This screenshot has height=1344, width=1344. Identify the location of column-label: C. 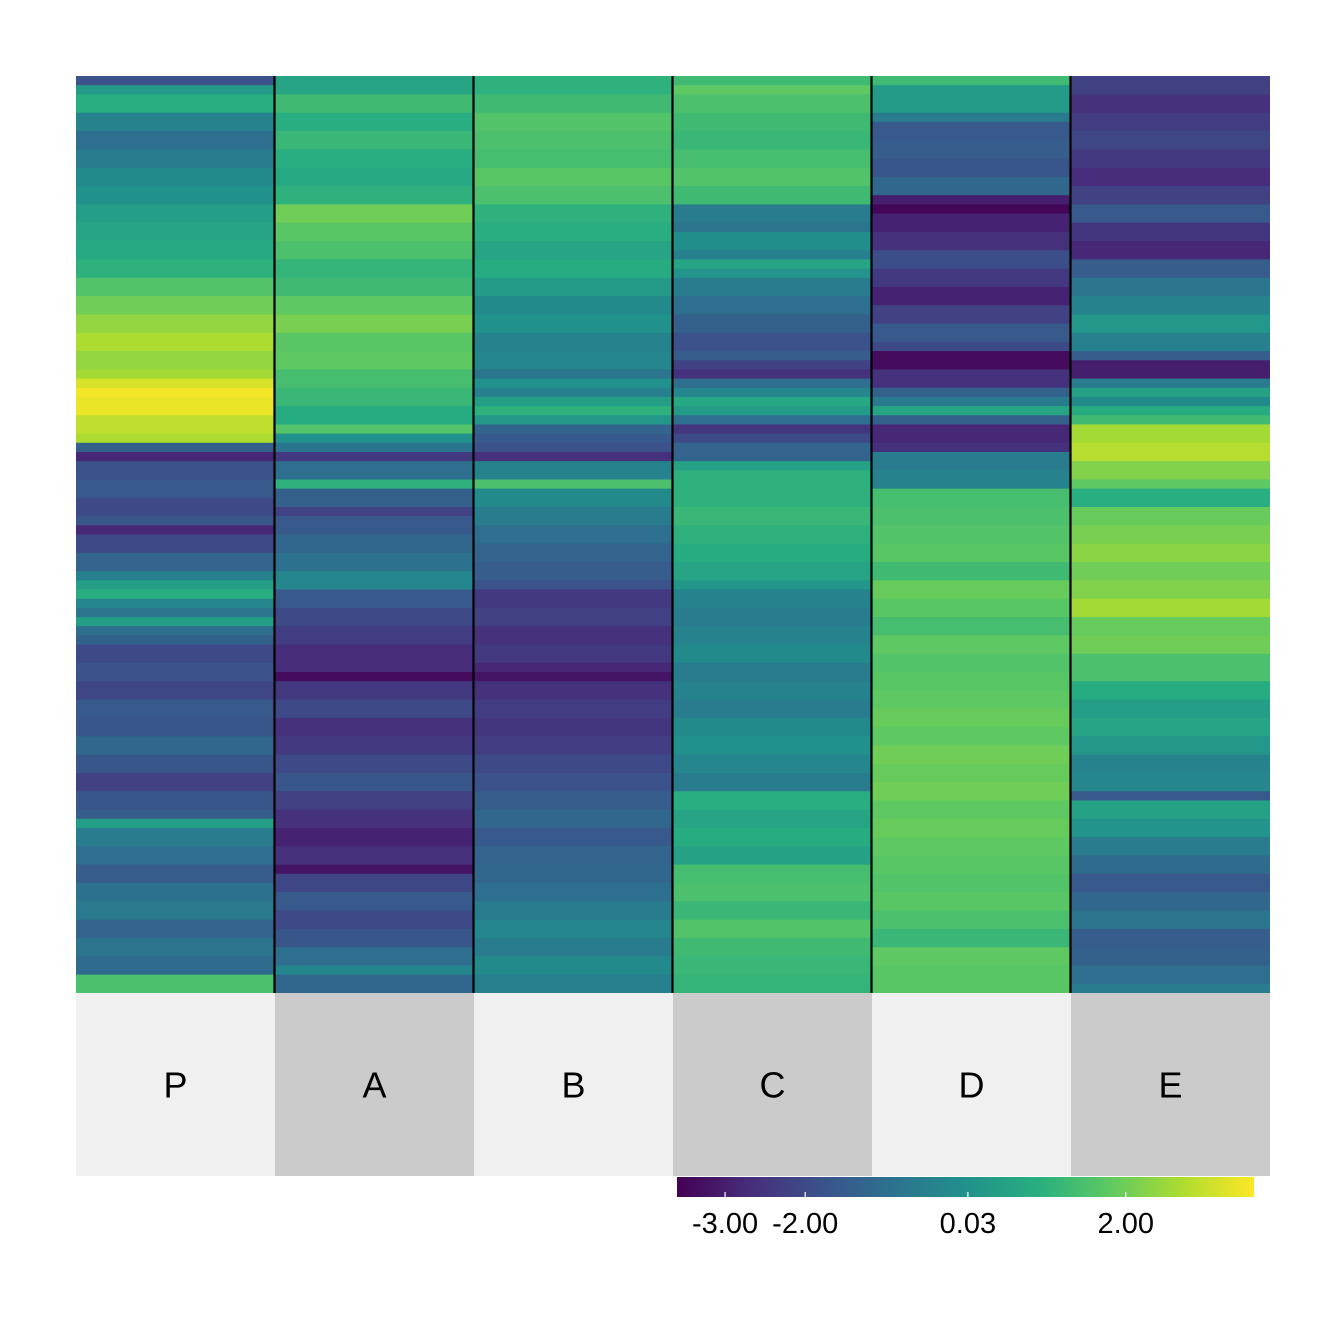
(773, 1085).